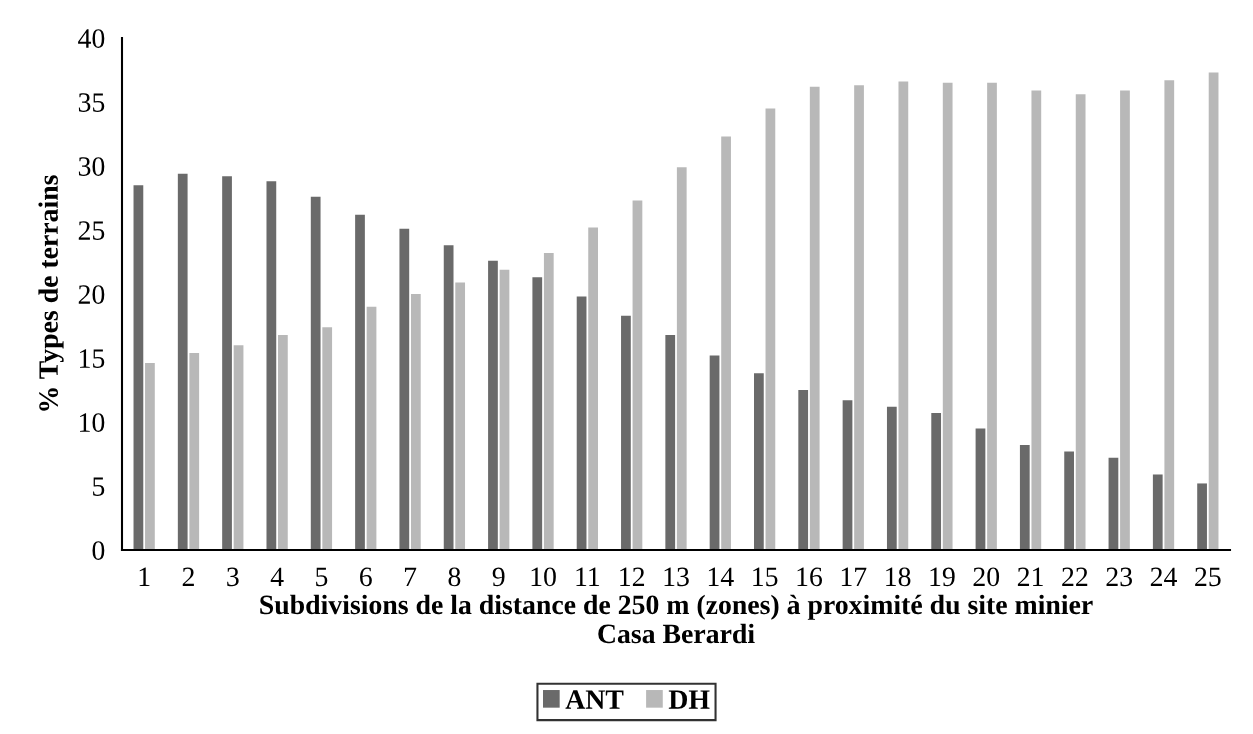  Describe the element at coordinates (91, 166) in the screenshot. I see `y-tick-label: 30` at that location.